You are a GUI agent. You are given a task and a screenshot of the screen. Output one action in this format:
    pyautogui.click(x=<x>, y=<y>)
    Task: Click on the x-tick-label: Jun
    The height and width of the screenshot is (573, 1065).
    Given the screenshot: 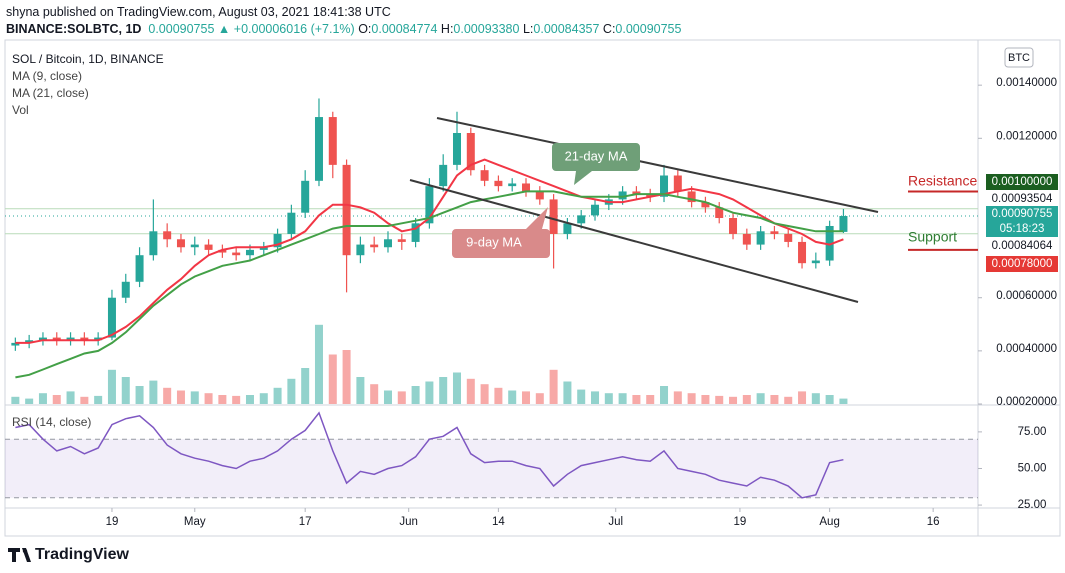 What is the action you would take?
    pyautogui.click(x=408, y=522)
    